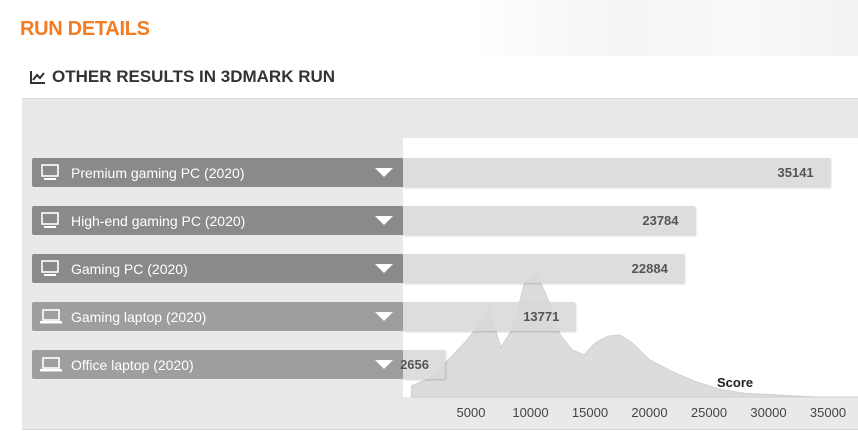 The width and height of the screenshot is (858, 431). I want to click on x-tick-label: 15000, so click(590, 412).